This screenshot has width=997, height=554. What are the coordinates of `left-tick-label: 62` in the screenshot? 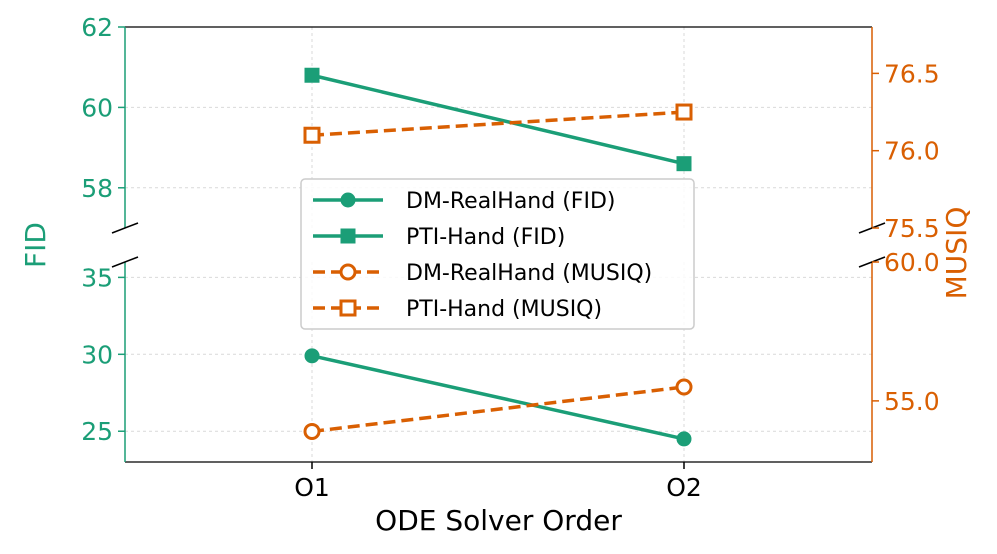 It's located at (97, 27).